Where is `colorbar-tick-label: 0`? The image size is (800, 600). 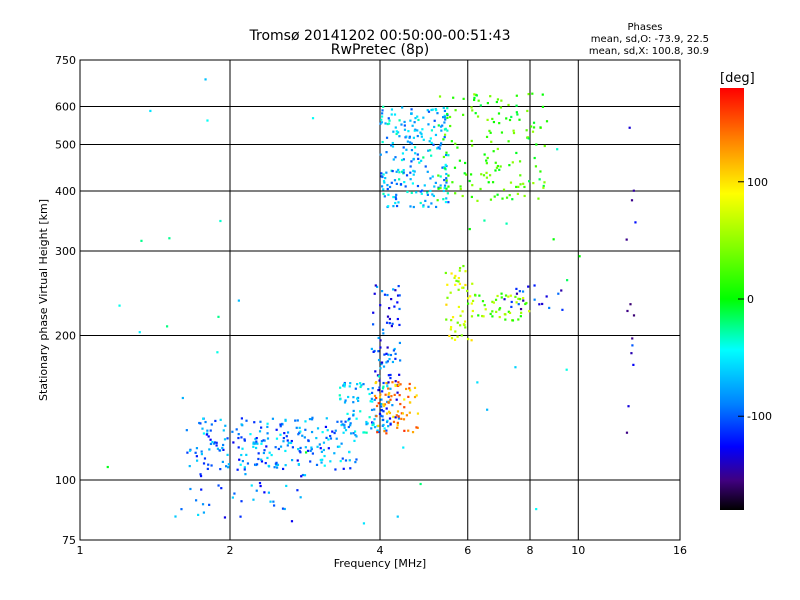
colorbar-tick-label: 0 is located at coordinates (750, 299).